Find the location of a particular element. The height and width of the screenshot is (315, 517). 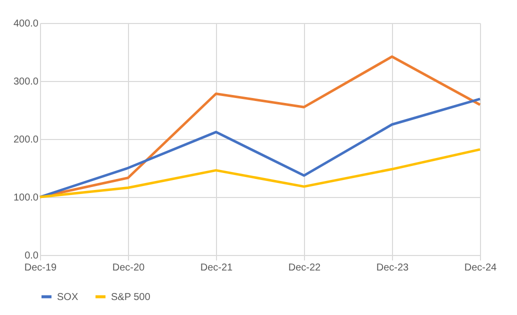

x-tick-label: Dec-21 is located at coordinates (217, 268).